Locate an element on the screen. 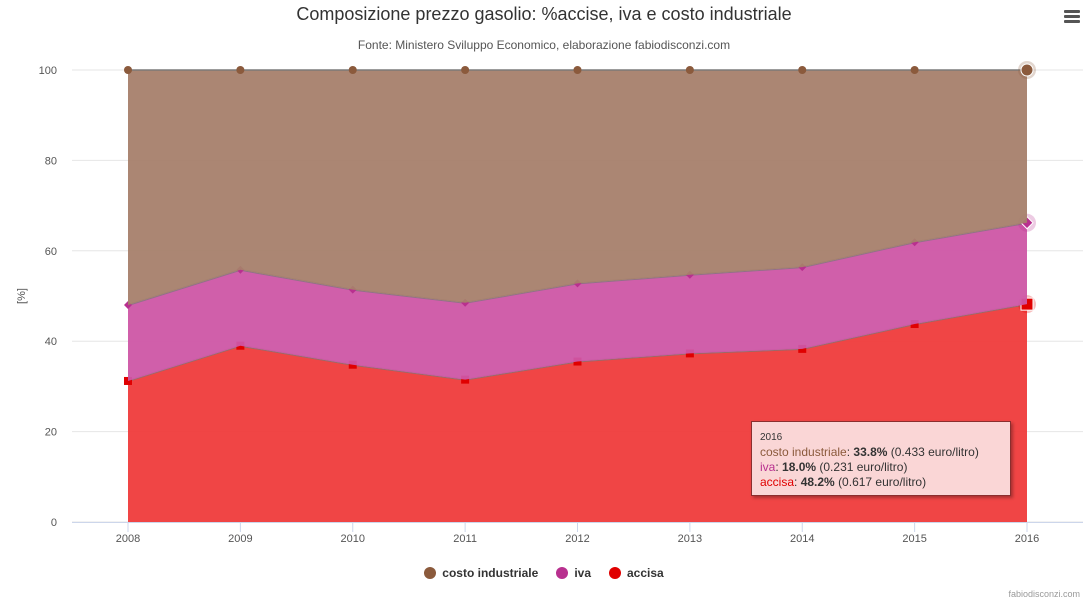 This screenshot has height=603, width=1088. y-tick-label: 20 is located at coordinates (51, 433).